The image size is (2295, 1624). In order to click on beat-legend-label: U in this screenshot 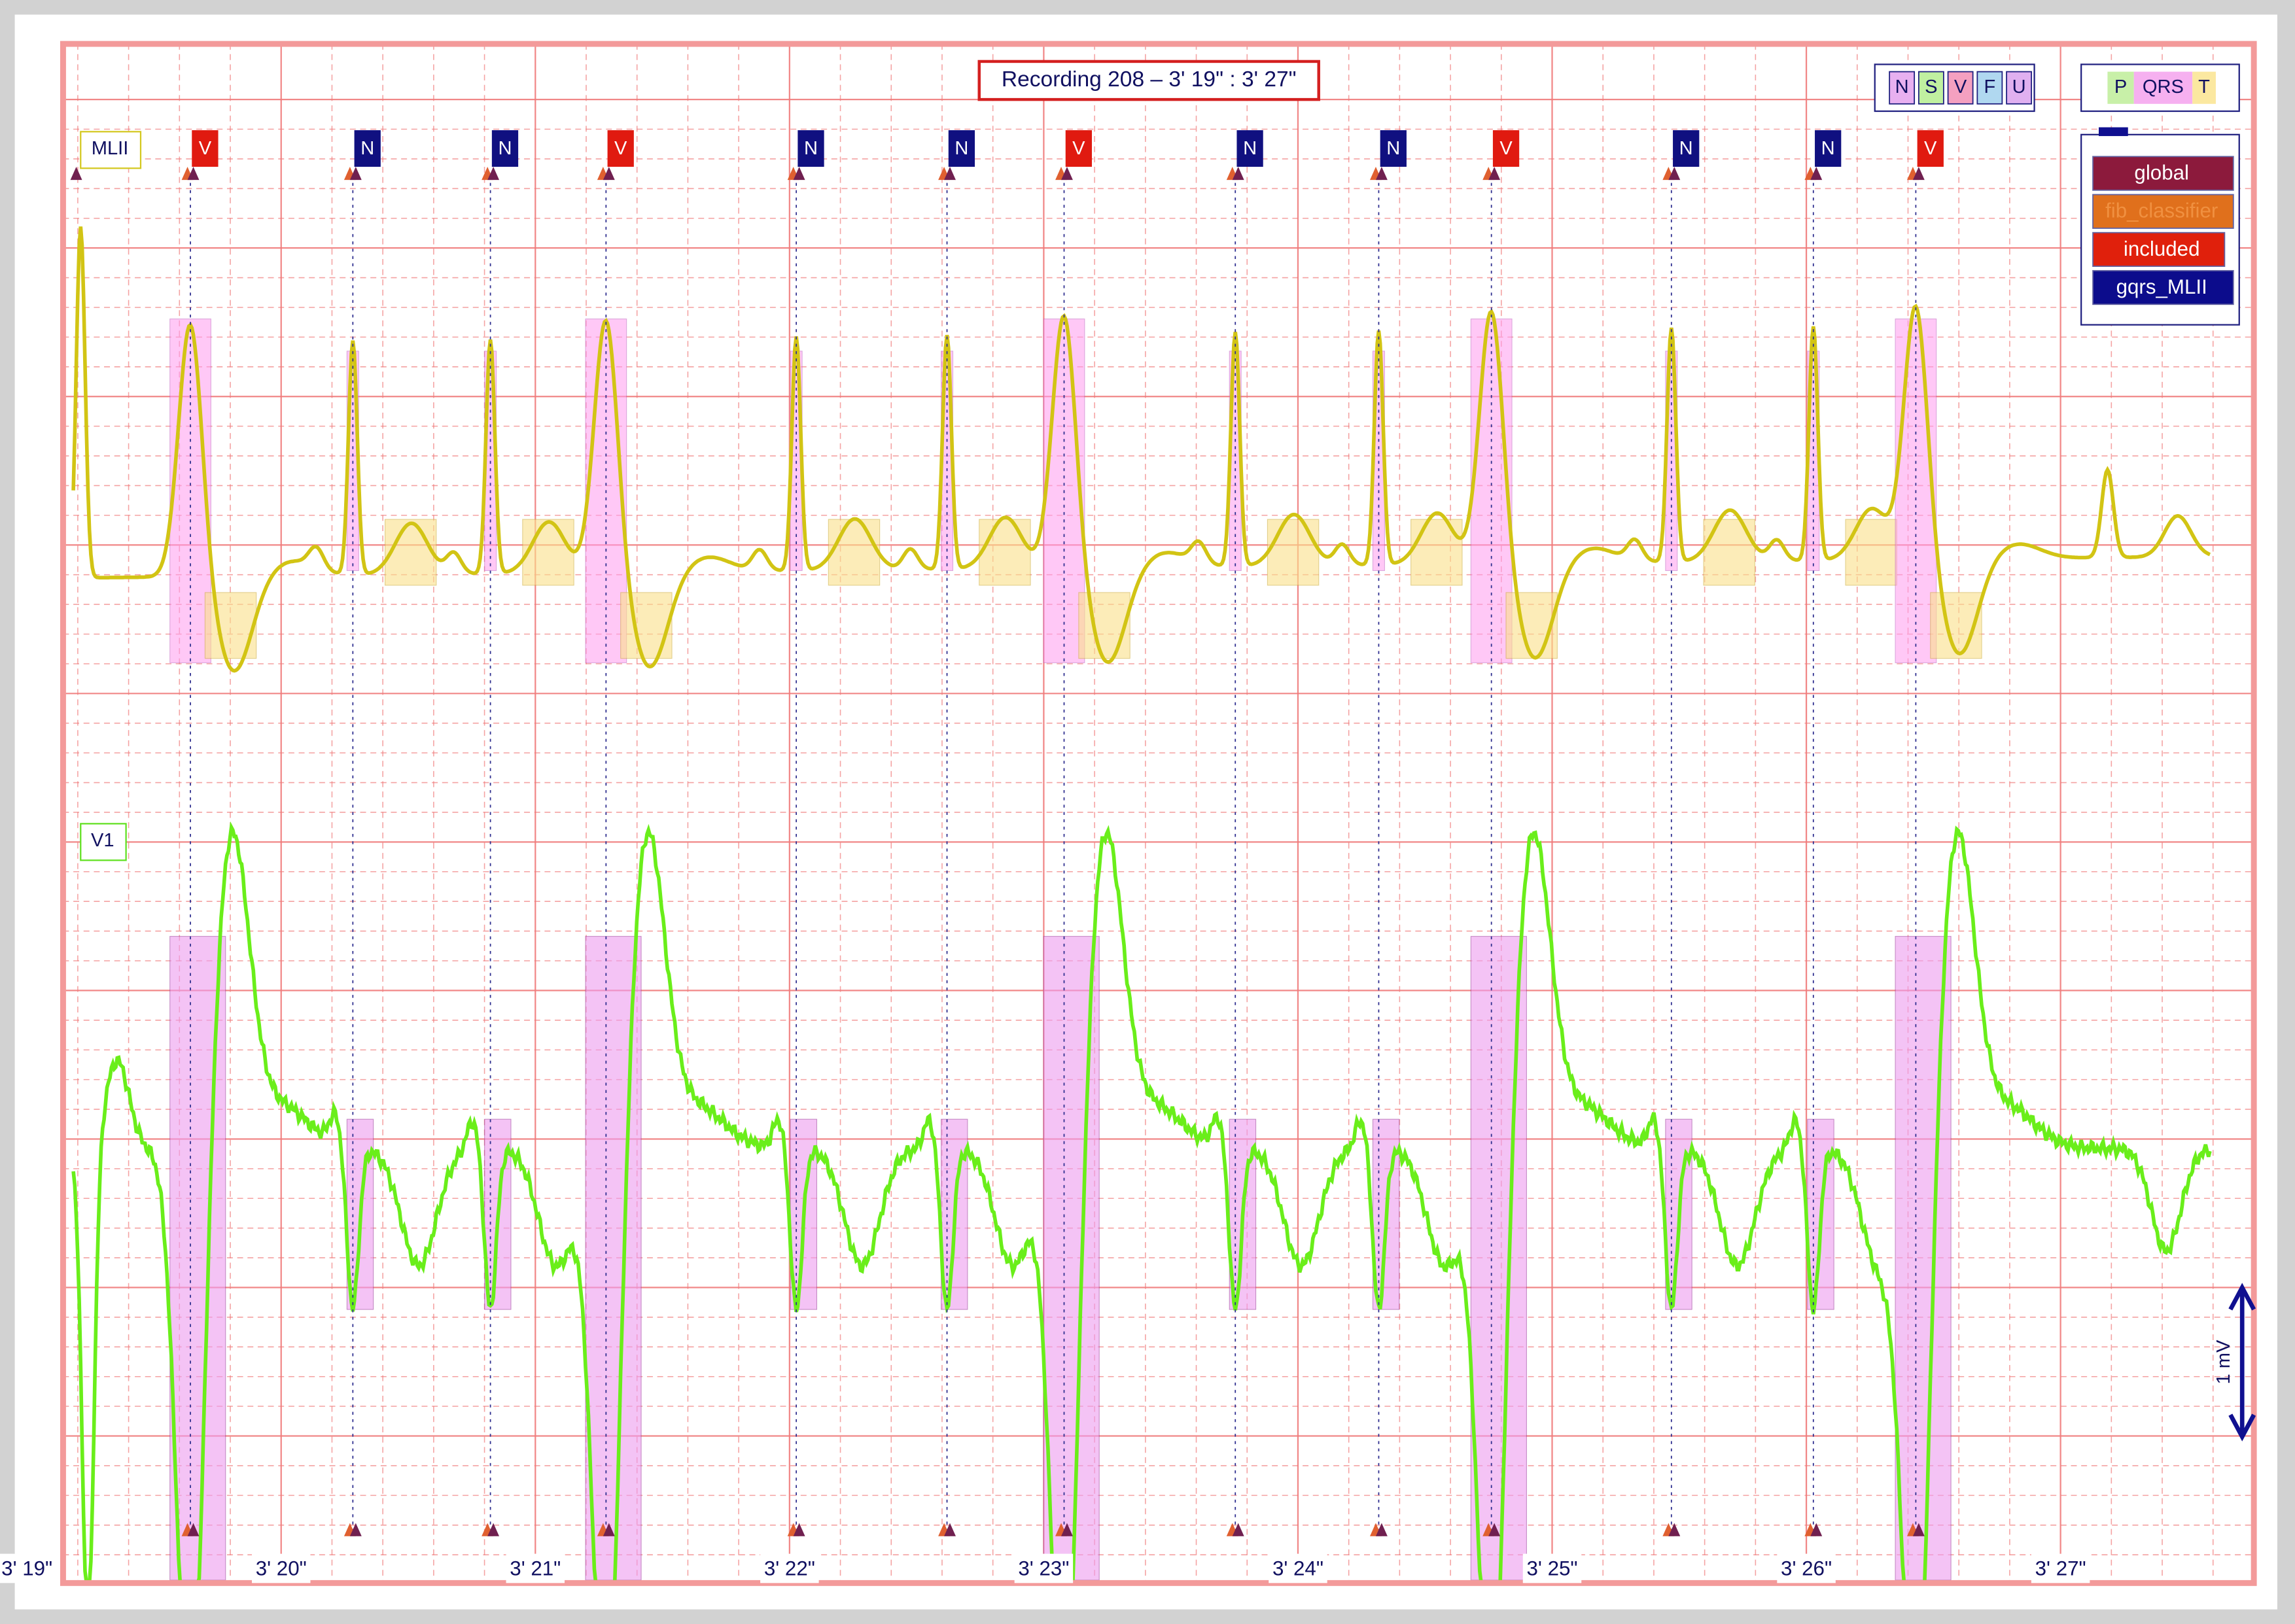, I will do `click(2019, 87)`.